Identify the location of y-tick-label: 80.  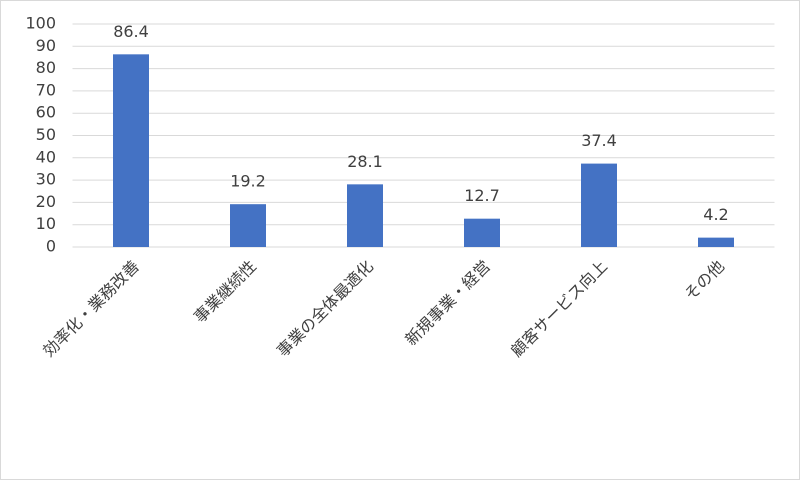
(46, 67).